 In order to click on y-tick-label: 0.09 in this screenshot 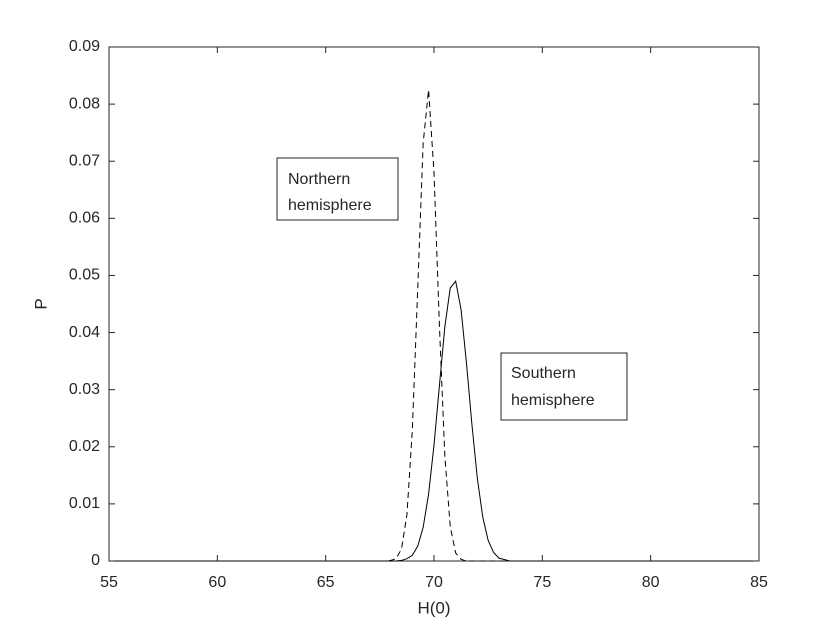, I will do `click(84, 46)`.